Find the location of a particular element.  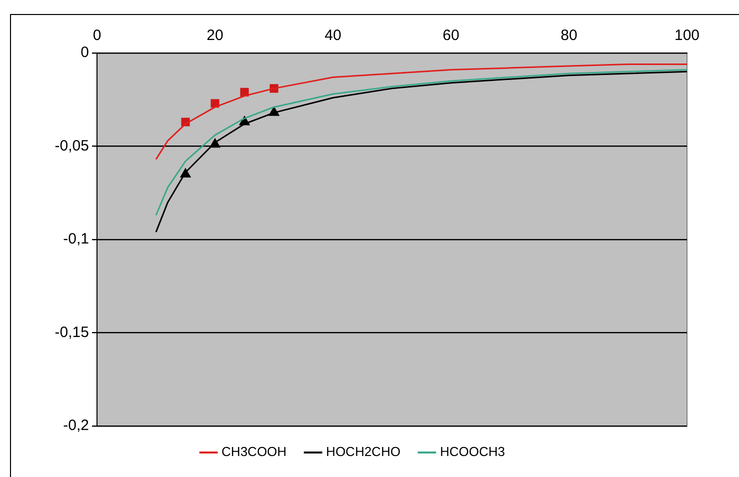

x-tick-label: 80 is located at coordinates (569, 35).